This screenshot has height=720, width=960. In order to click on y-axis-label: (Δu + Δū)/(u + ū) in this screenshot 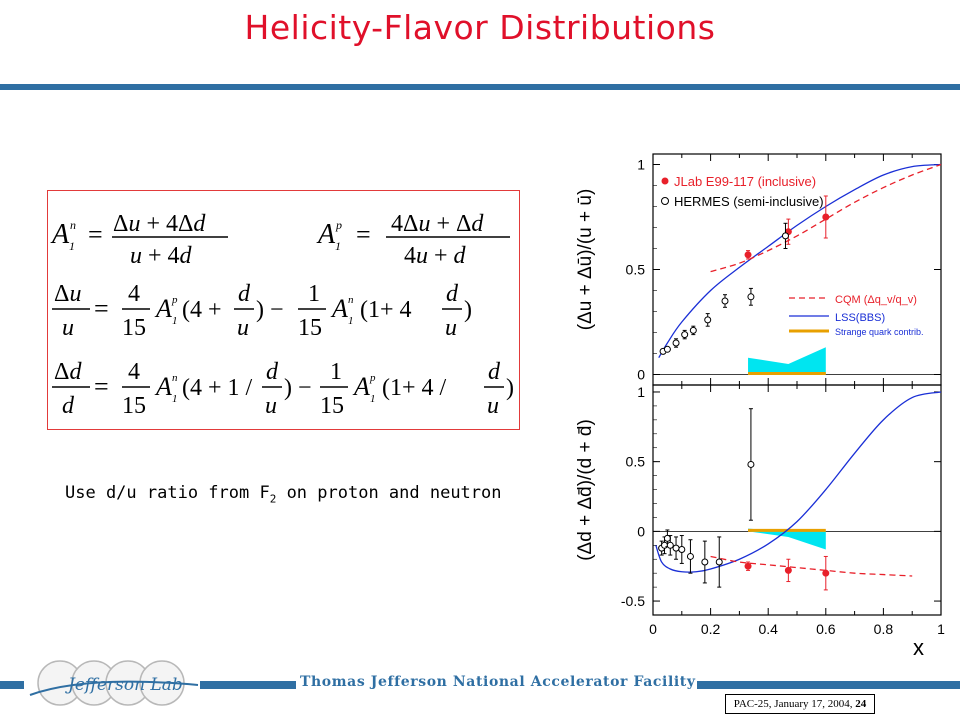, I will do `click(585, 260)`.